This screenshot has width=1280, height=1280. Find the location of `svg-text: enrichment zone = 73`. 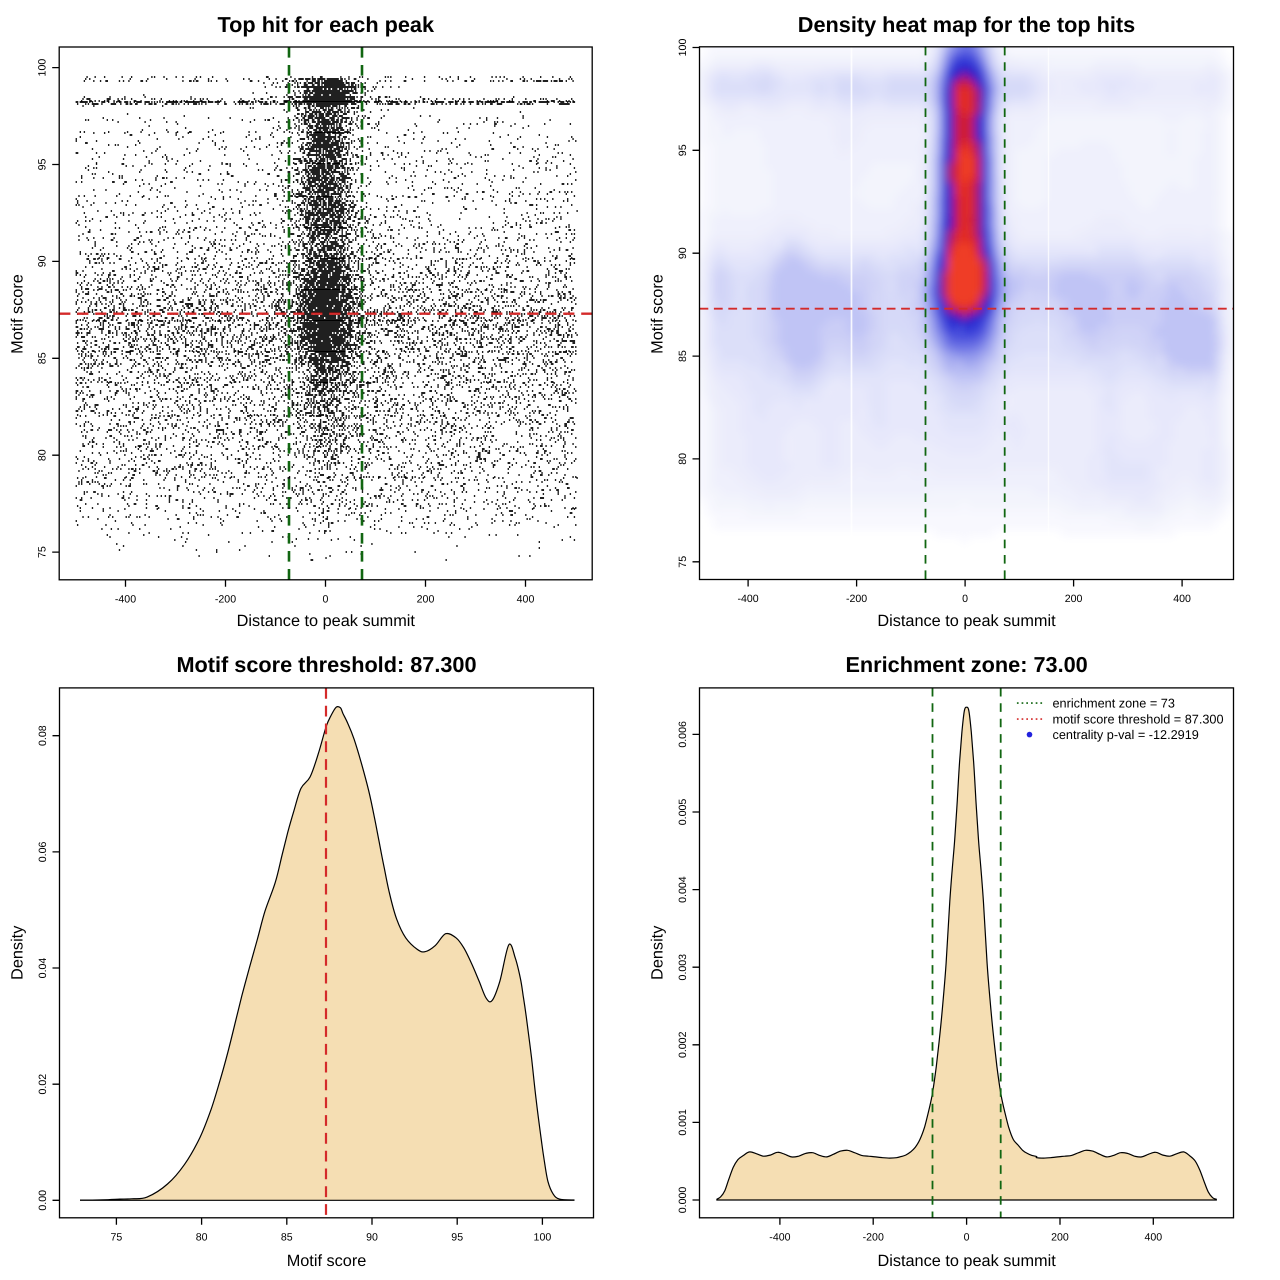

svg-text: enrichment zone = 73 is located at coordinates (1114, 704).